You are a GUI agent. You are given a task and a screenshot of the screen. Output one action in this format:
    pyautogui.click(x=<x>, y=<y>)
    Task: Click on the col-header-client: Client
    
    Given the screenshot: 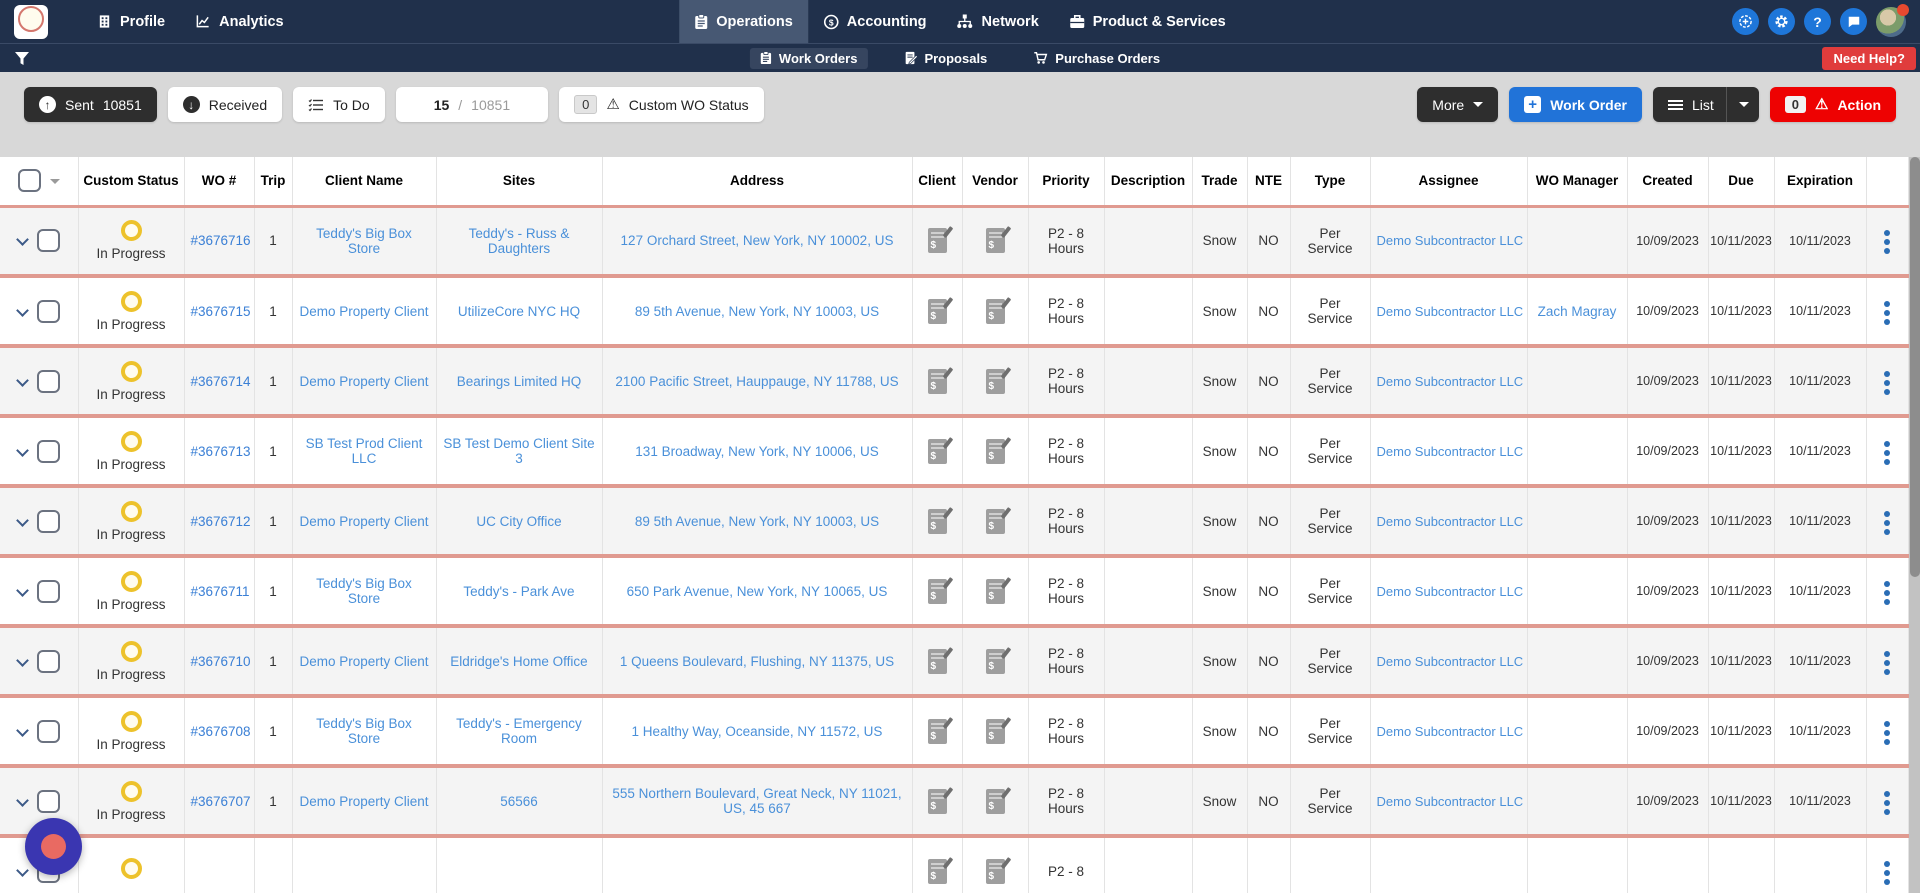 What is the action you would take?
    pyautogui.click(x=937, y=182)
    